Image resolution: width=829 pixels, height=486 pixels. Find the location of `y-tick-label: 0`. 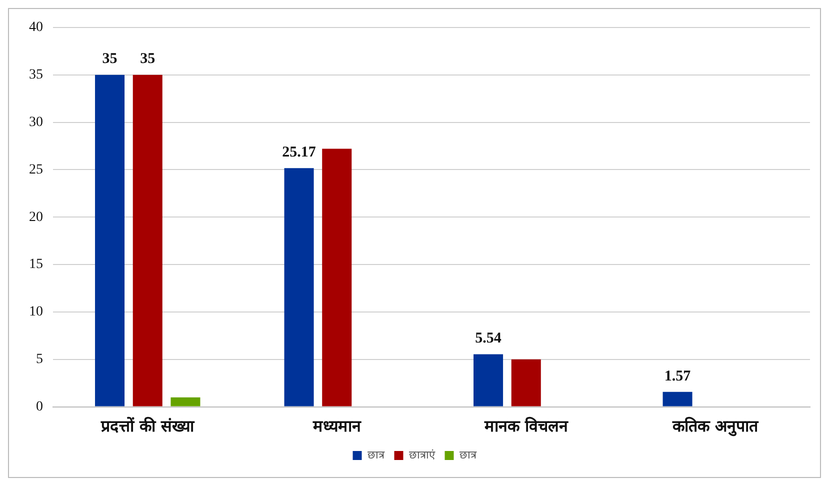

y-tick-label: 0 is located at coordinates (39, 406).